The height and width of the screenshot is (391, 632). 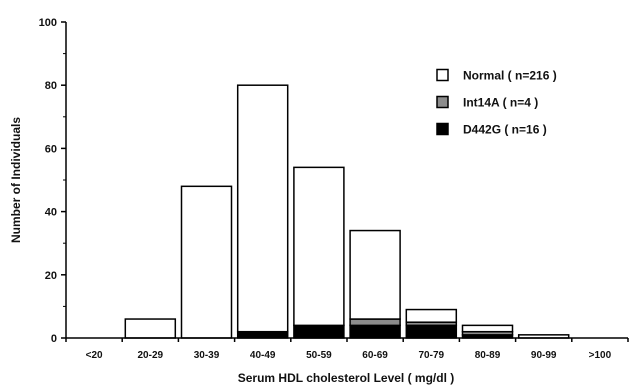 What do you see at coordinates (52, 181) in the screenshot?
I see `y-ticks: 0 20 40 60 80 100` at bounding box center [52, 181].